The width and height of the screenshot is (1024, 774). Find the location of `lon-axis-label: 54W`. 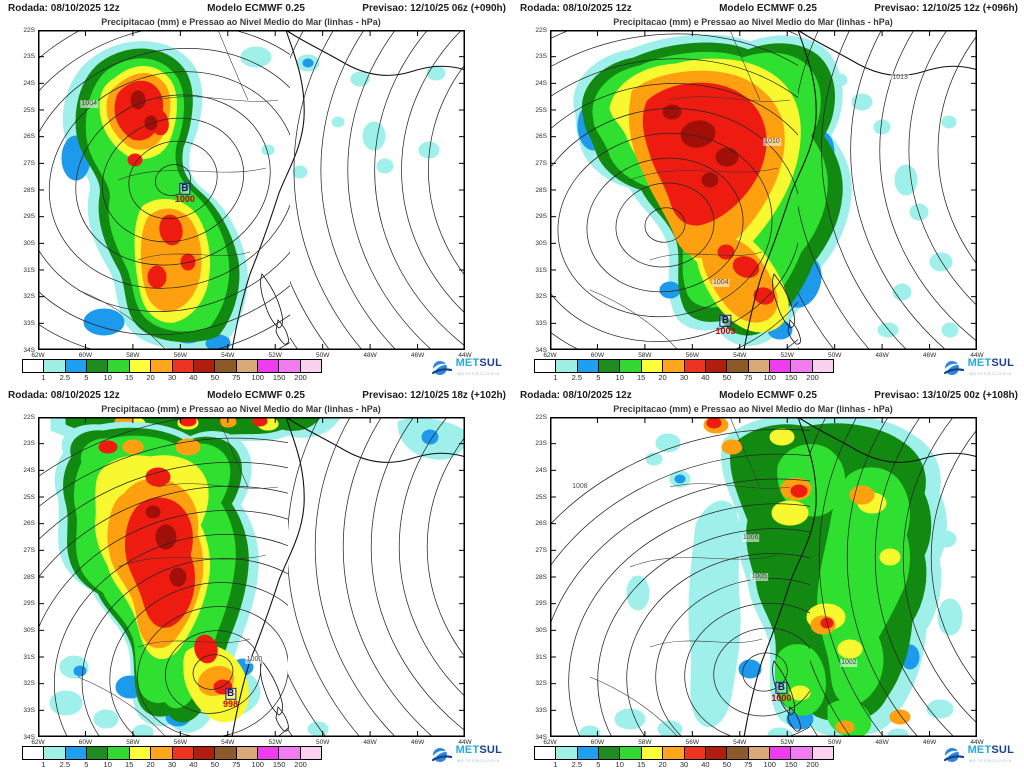

lon-axis-label: 54W is located at coordinates (228, 742).